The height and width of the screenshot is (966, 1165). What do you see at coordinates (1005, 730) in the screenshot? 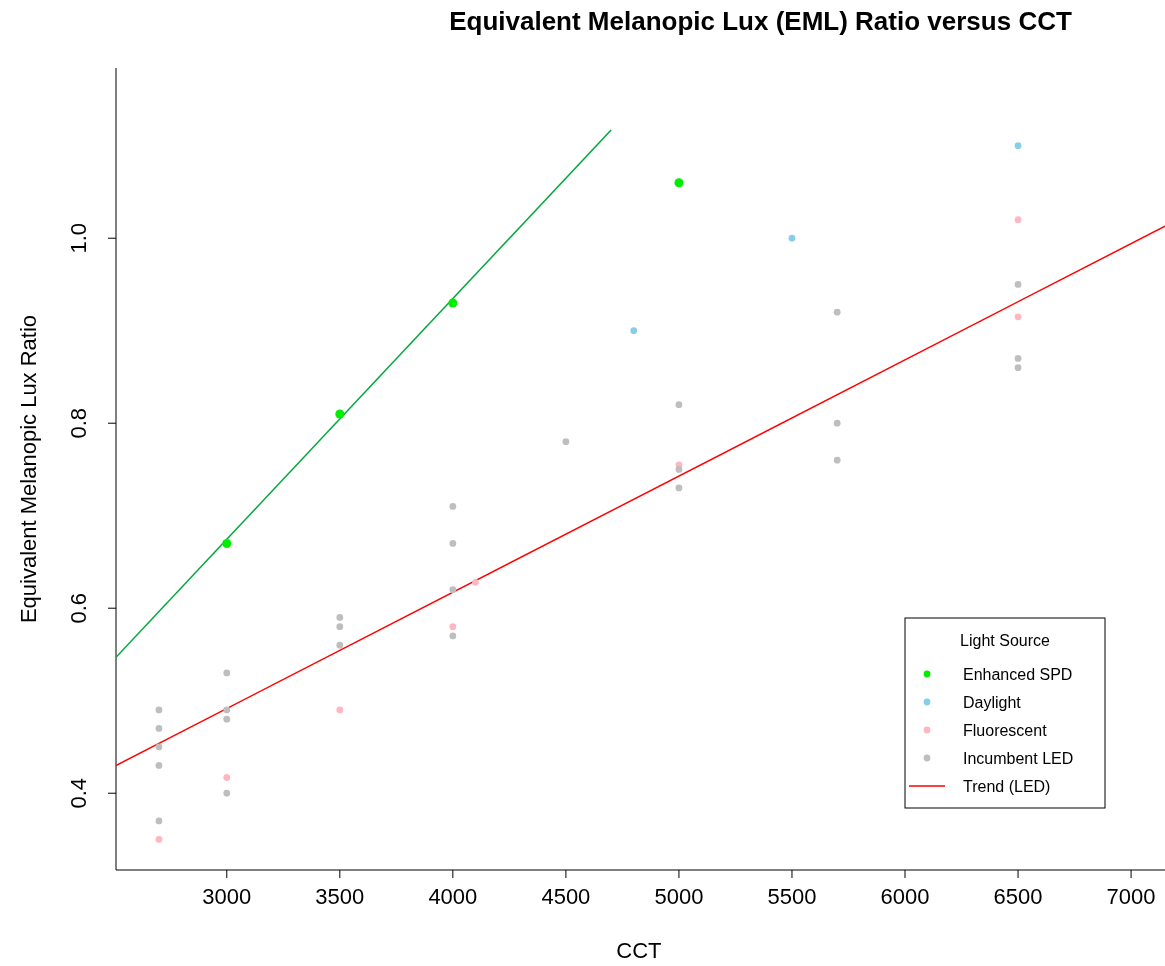
I see `legend-label: Fluorescent` at bounding box center [1005, 730].